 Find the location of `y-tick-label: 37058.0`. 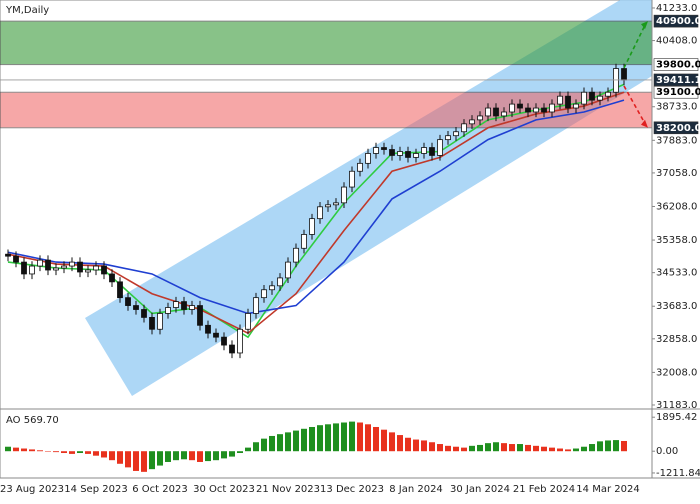

y-tick-label: 37058.0 is located at coordinates (676, 173).